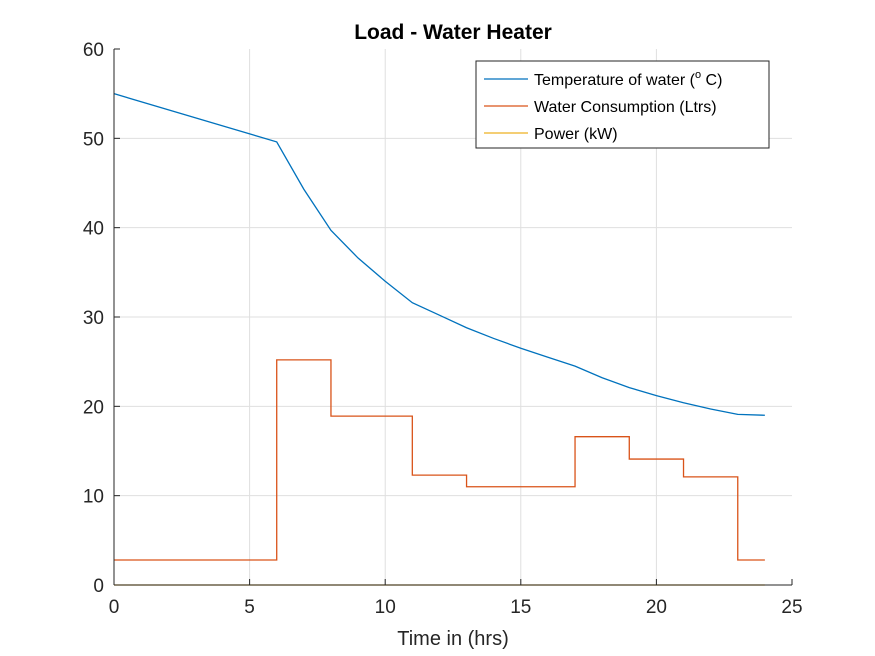 This screenshot has width=875, height=656. What do you see at coordinates (98, 586) in the screenshot?
I see `y-tick-label-0: 0` at bounding box center [98, 586].